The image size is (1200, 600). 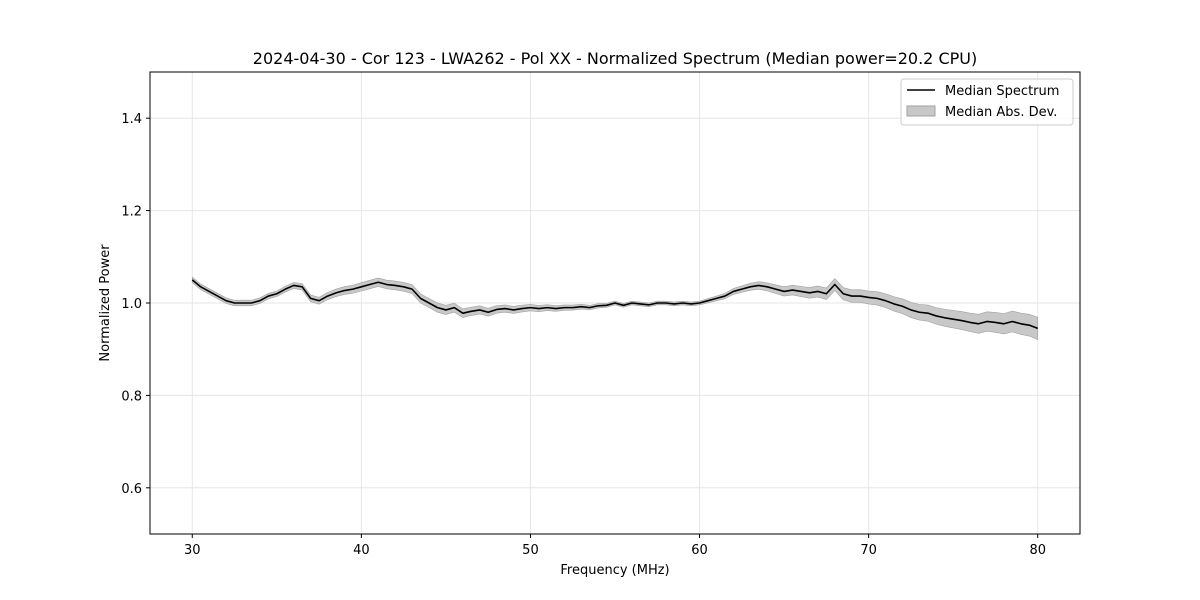 What do you see at coordinates (131, 396) in the screenshot?
I see `y-tick-label: 0.8` at bounding box center [131, 396].